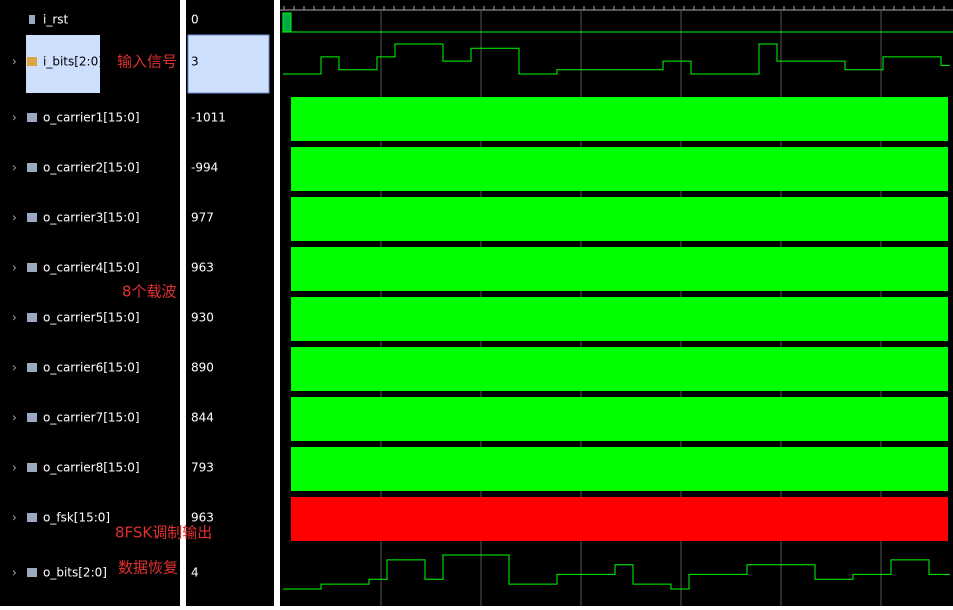 This screenshot has width=953, height=610. I want to click on annotation: 数据恢复, so click(148, 568).